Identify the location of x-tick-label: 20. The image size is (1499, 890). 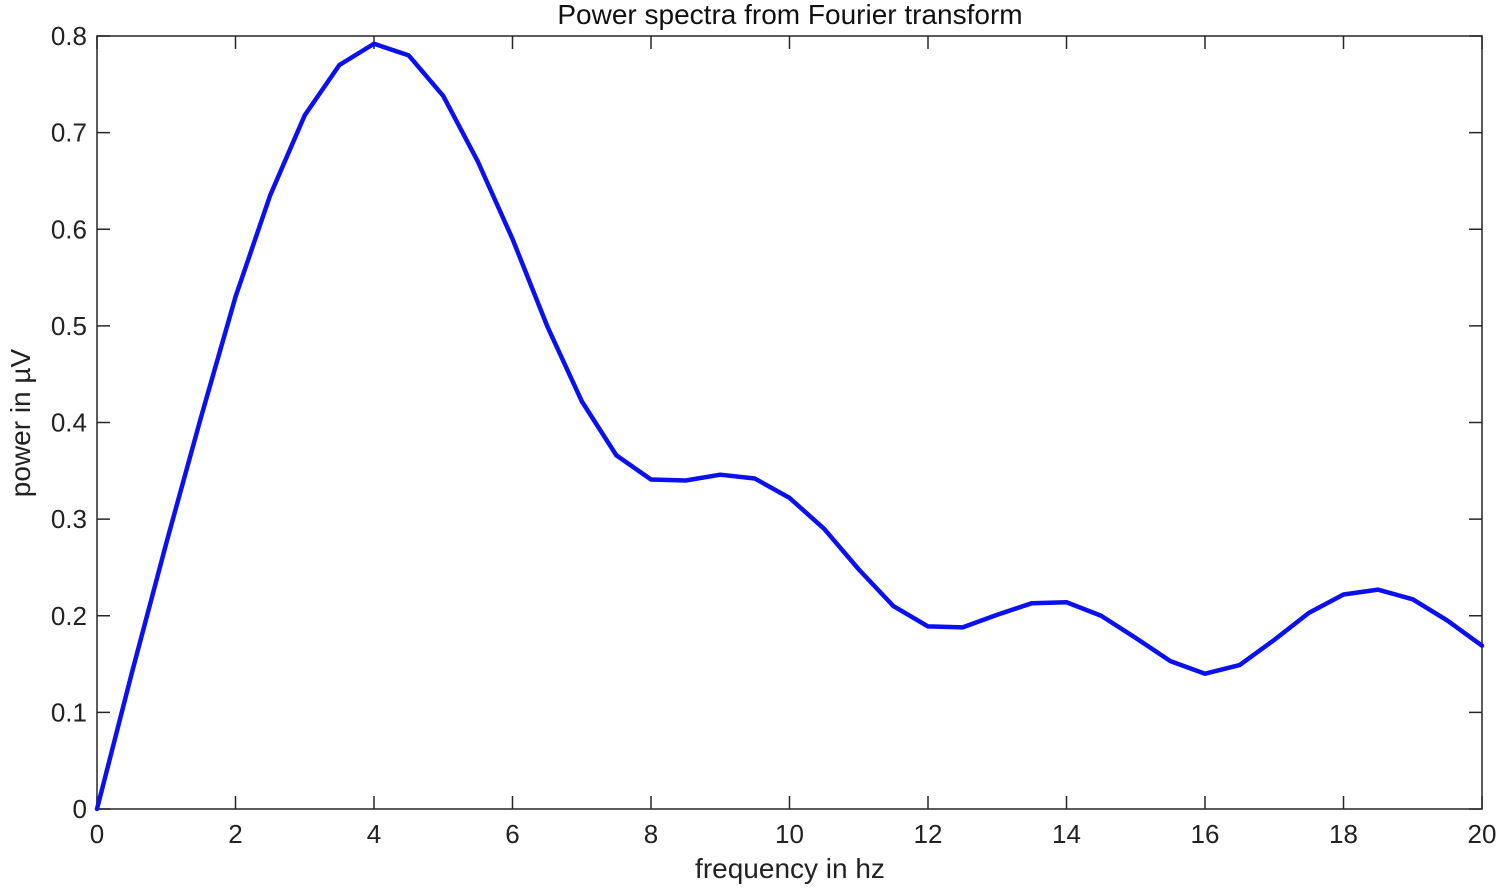
(1482, 834).